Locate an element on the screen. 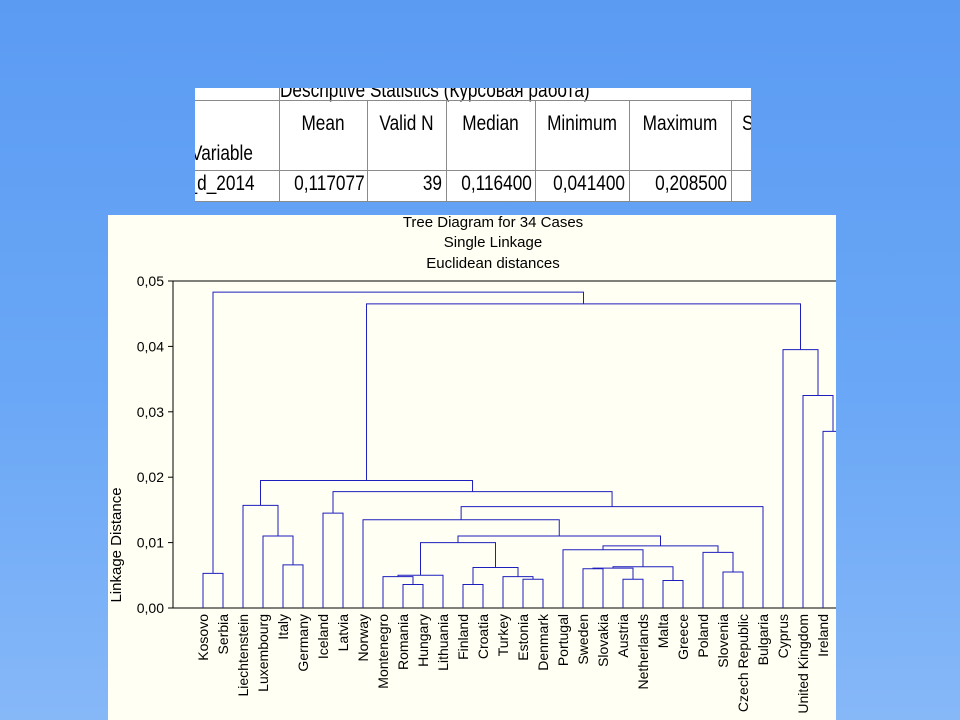 This screenshot has height=720, width=960. table-title: Descriptive Statistics (Курсовая работа) is located at coordinates (435, 95).